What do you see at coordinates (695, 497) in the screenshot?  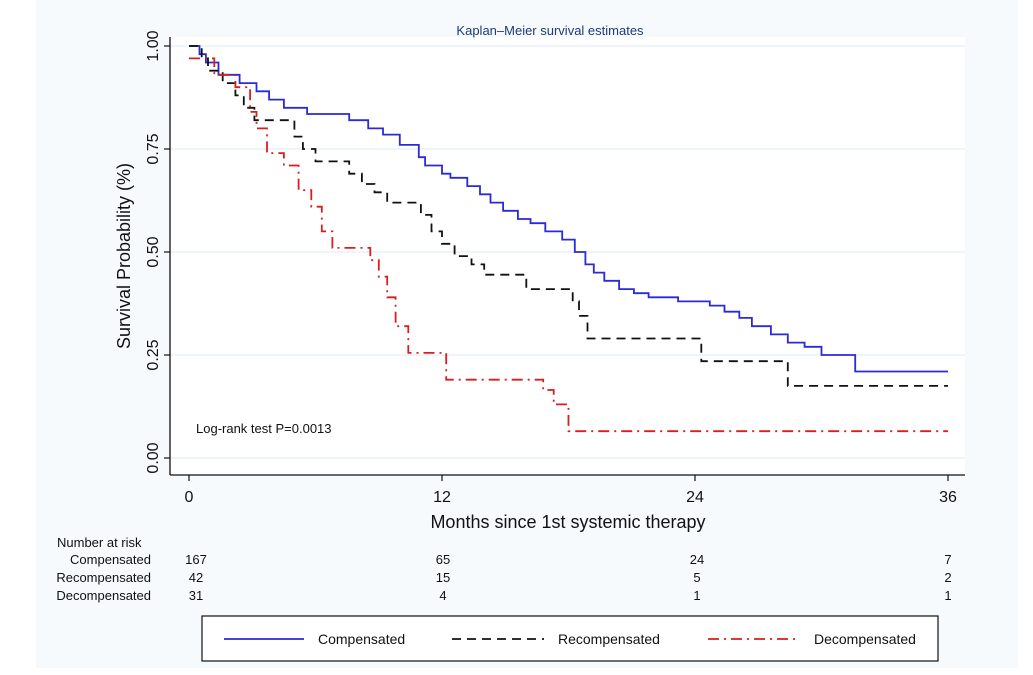 I see `x-tick-label: 24` at bounding box center [695, 497].